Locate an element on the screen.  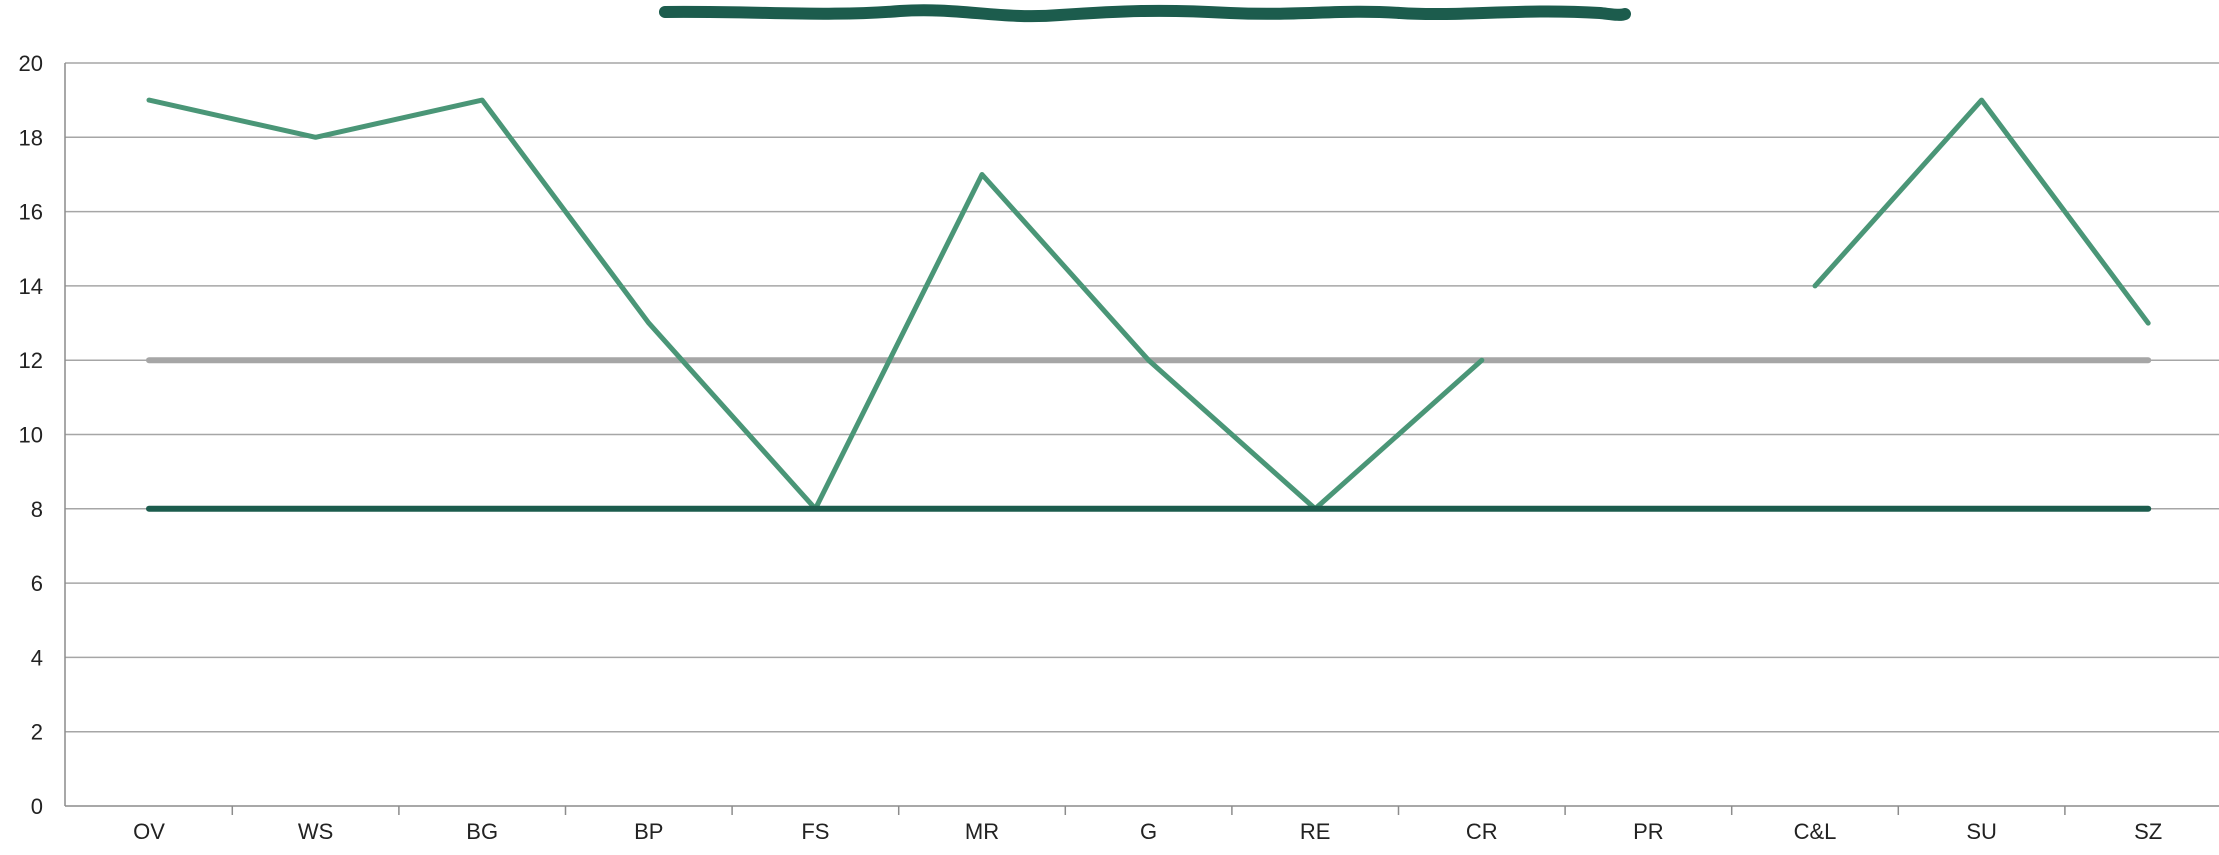
redacted-title-mark is located at coordinates (1145, 13).